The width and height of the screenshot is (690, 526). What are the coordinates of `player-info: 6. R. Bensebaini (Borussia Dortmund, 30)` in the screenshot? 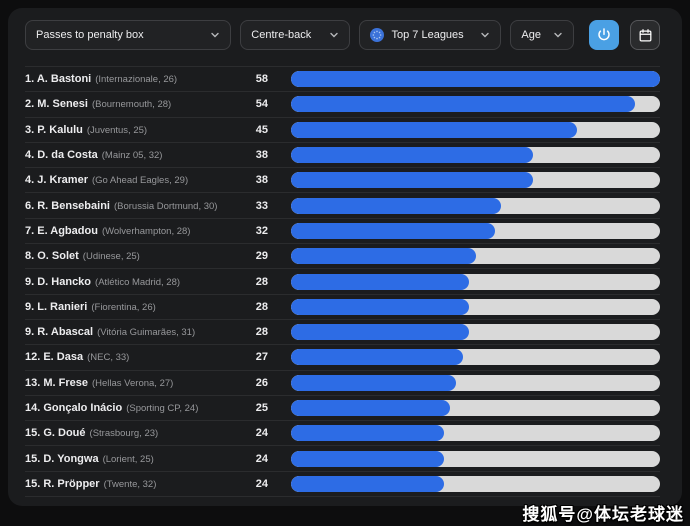 It's located at (126, 206).